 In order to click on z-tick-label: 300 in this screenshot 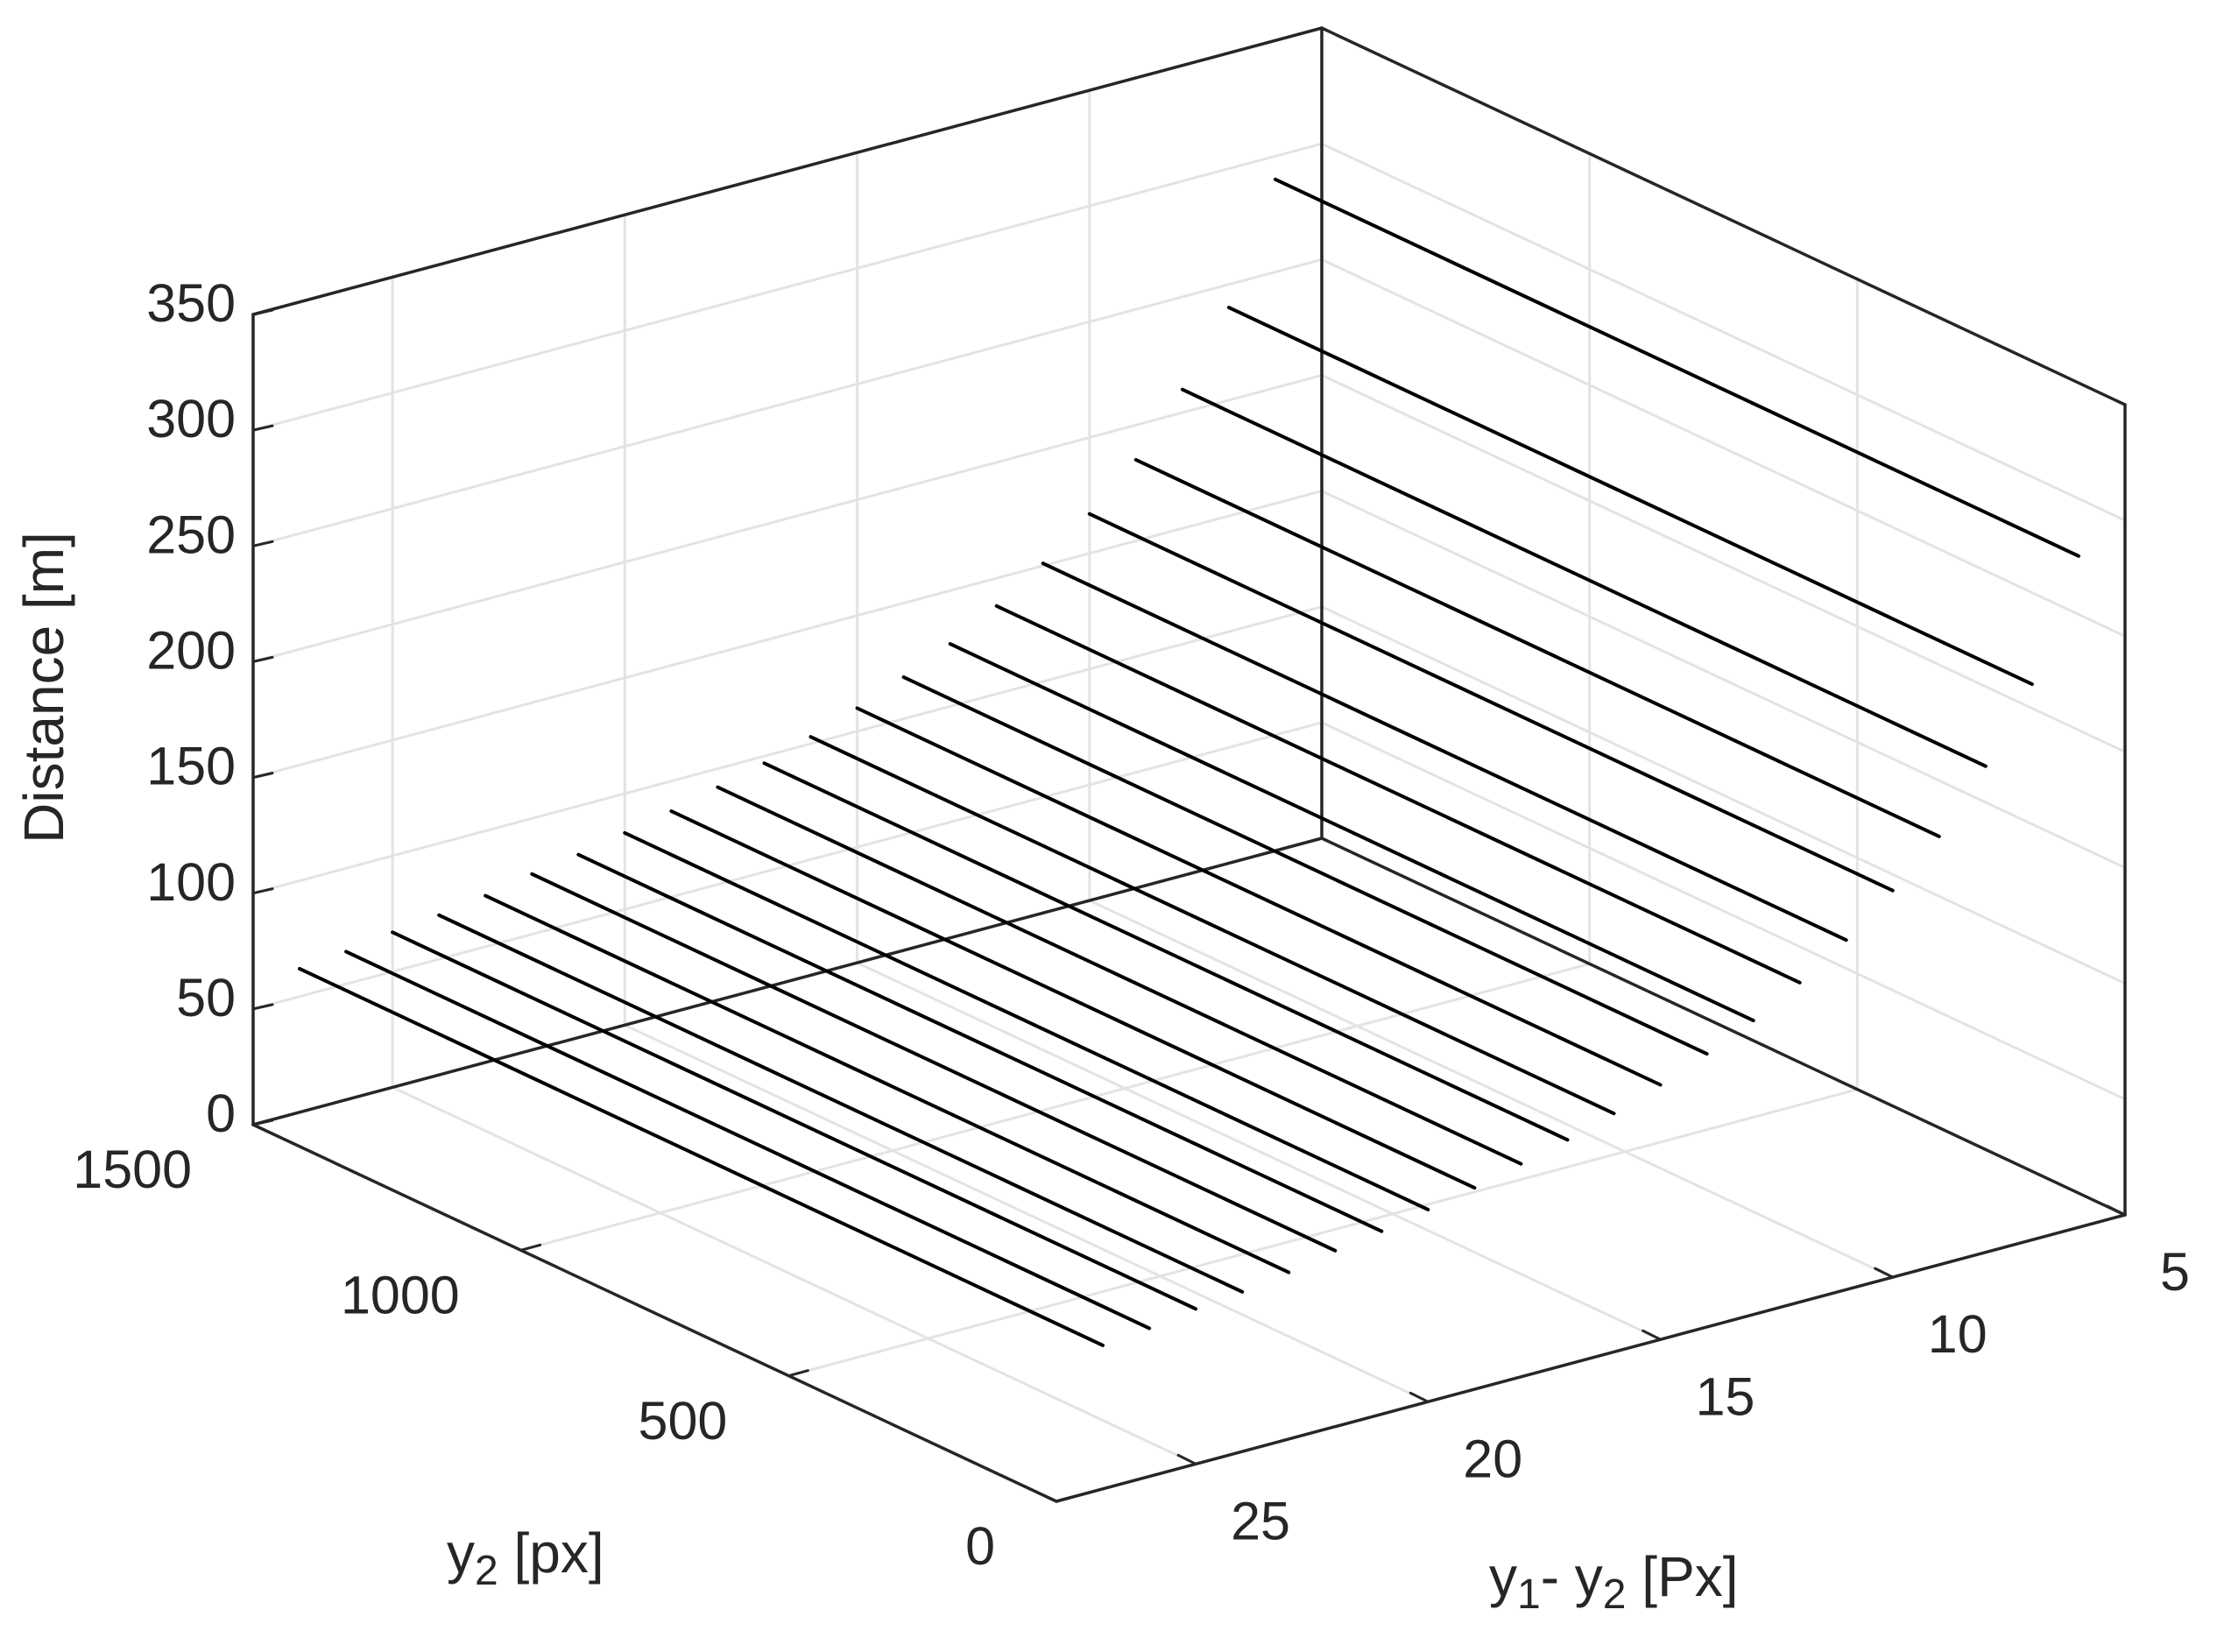, I will do `click(191, 418)`.